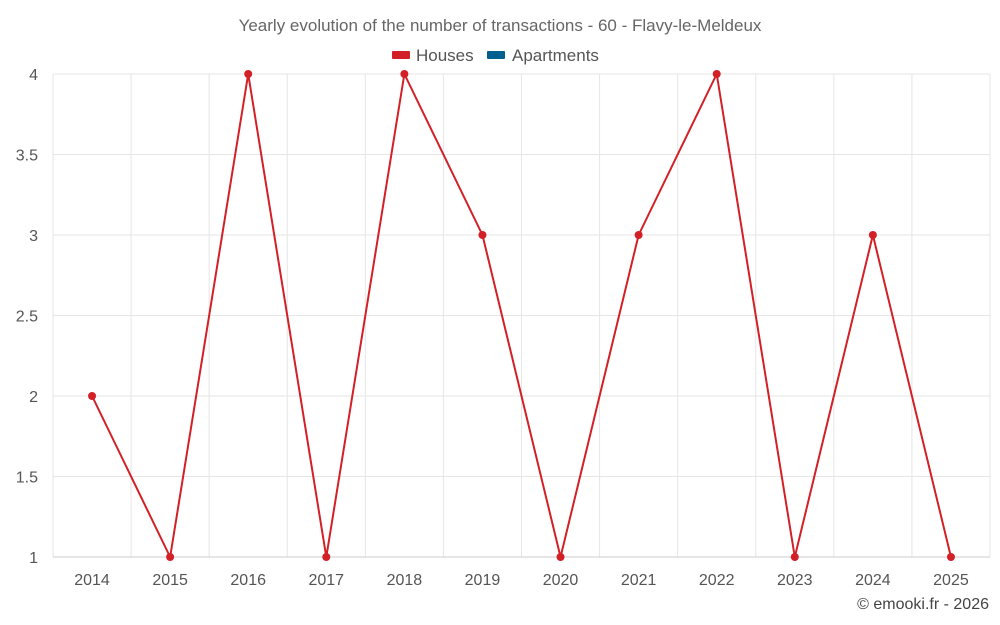 The width and height of the screenshot is (1000, 625). I want to click on data-point-houses-2014, so click(92, 396).